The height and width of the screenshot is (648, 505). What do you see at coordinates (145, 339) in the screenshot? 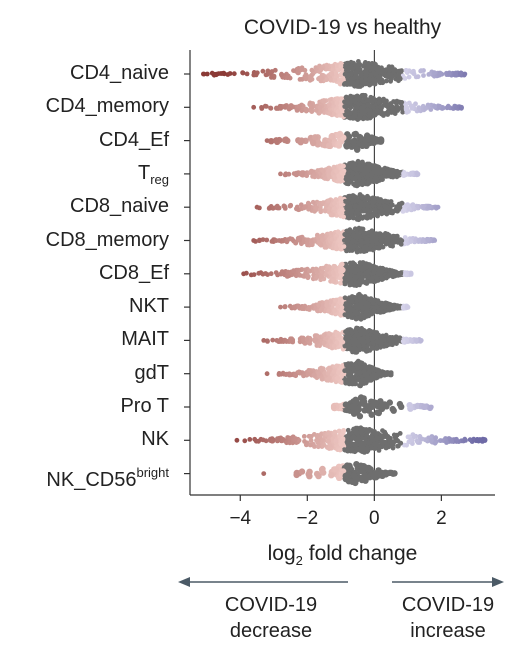
I see `category-label-text: MAIT` at bounding box center [145, 339].